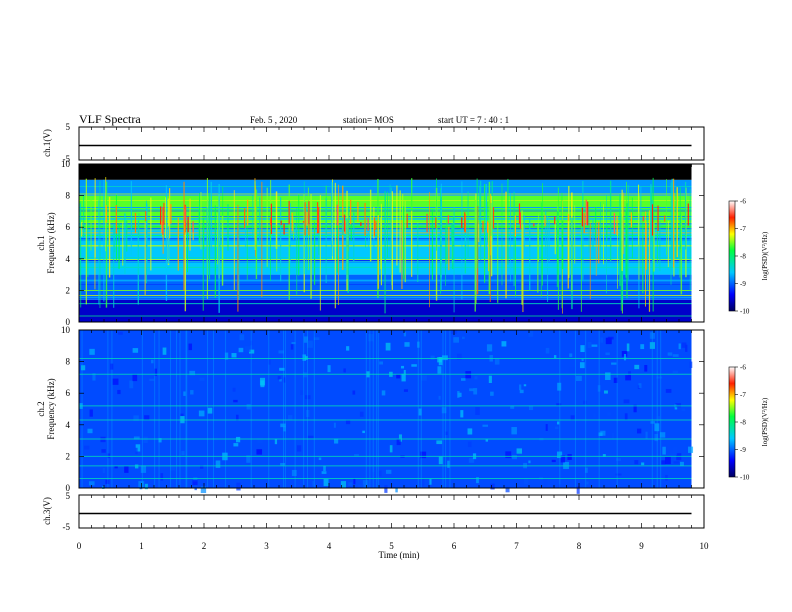 The height and width of the screenshot is (612, 792). What do you see at coordinates (68, 362) in the screenshot?
I see `ch2-spec-ytick-label: 8` at bounding box center [68, 362].